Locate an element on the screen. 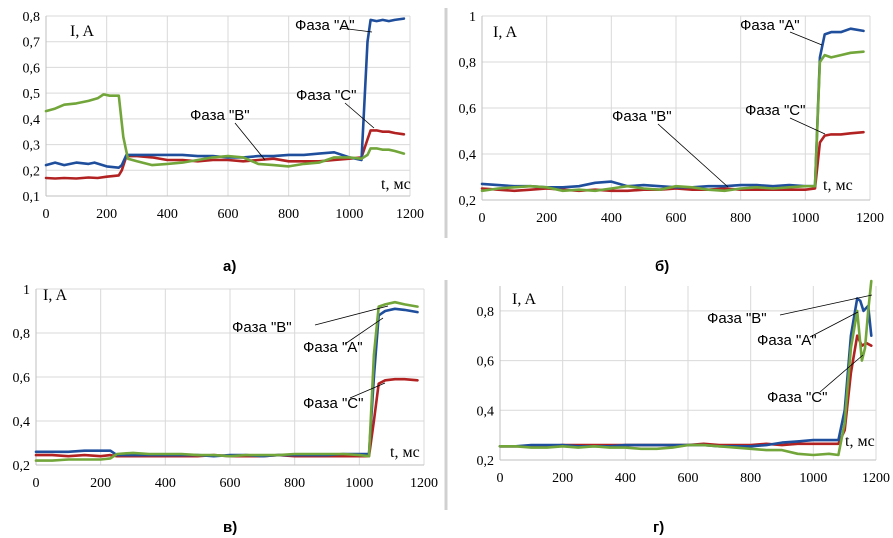 This screenshot has width=893, height=538. panel-caption: а) is located at coordinates (229, 266).